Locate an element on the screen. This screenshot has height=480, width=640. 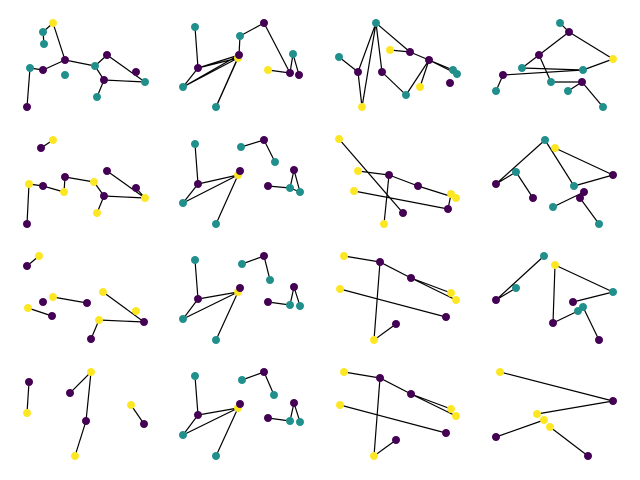
graph-panel-r0-c0 is located at coordinates (86, 65).